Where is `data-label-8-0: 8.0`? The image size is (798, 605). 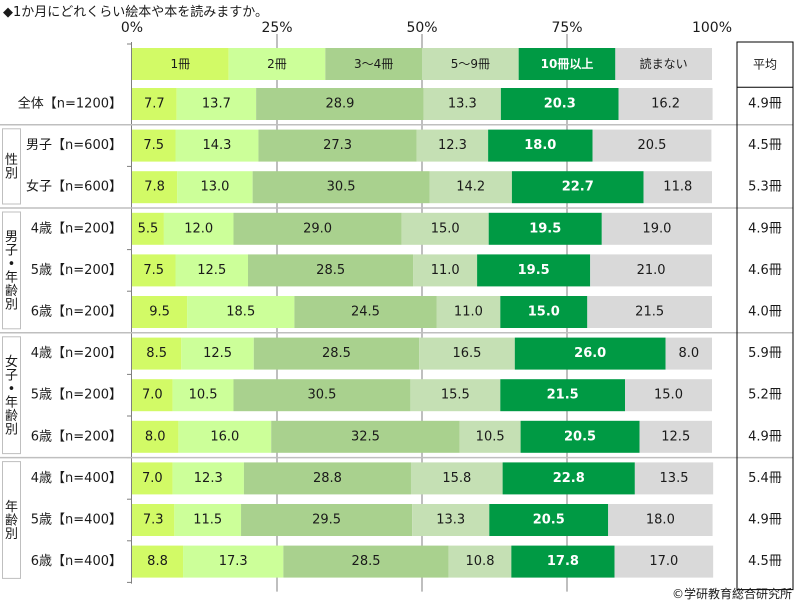
data-label-8-0: 8.0 is located at coordinates (155, 436).